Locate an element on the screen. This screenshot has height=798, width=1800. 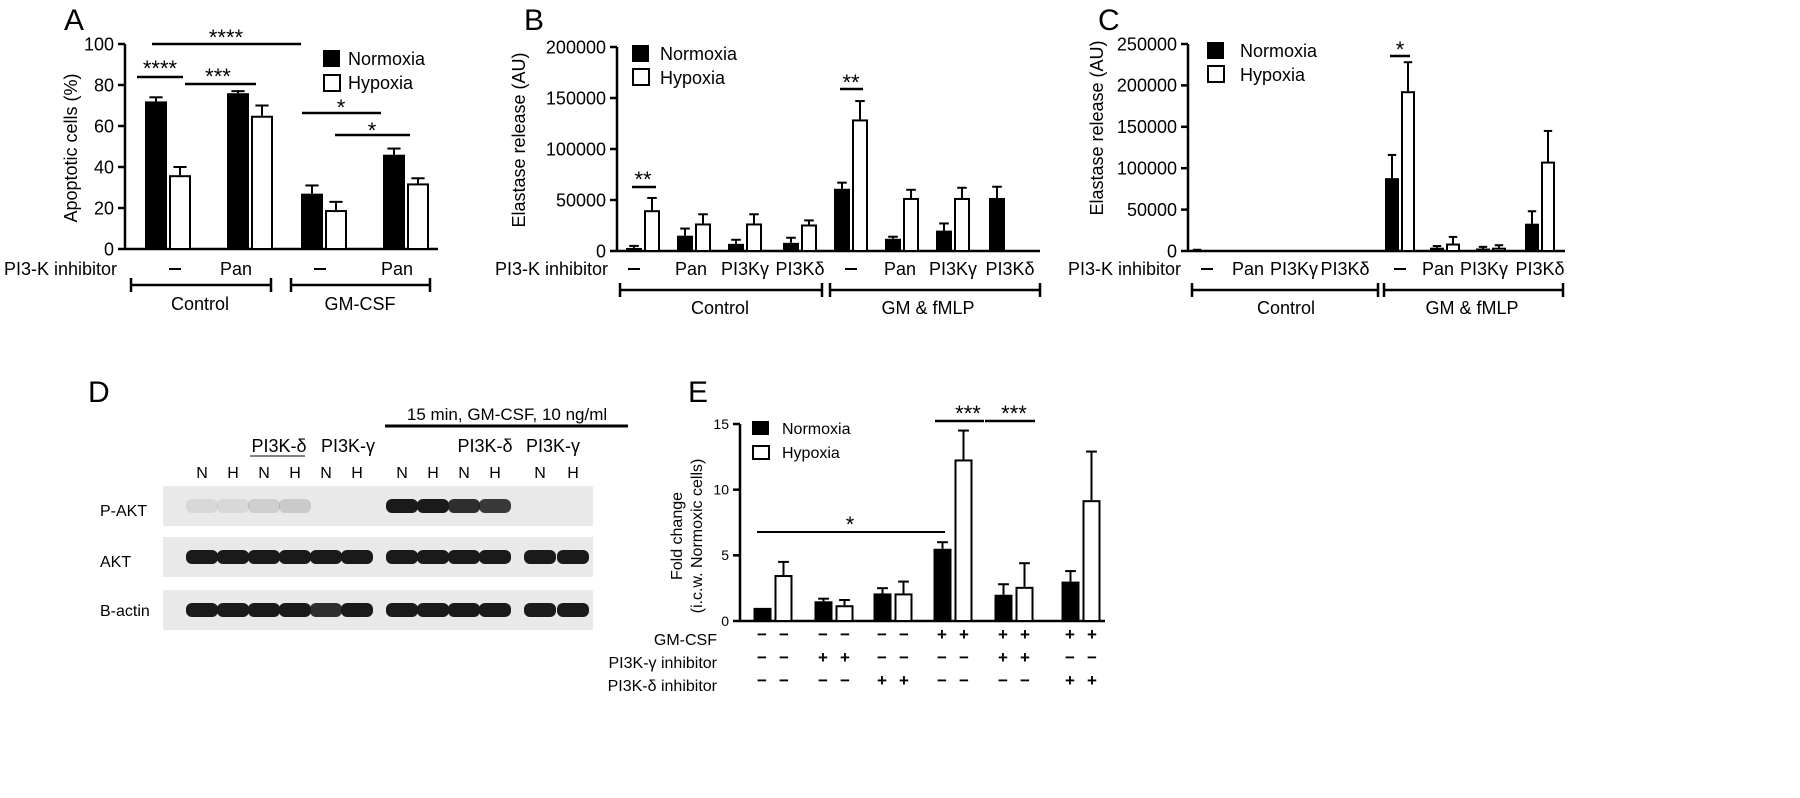
panel-c-y-tick-label: 100000 is located at coordinates (1147, 169).